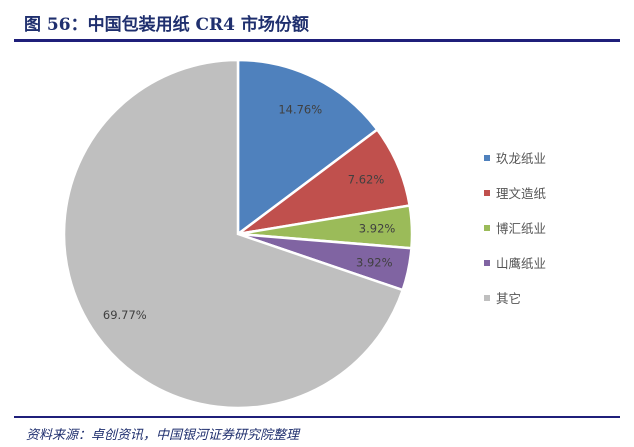 This screenshot has height=447, width=634. What do you see at coordinates (374, 262) in the screenshot?
I see `data-label-3: 3.92%` at bounding box center [374, 262].